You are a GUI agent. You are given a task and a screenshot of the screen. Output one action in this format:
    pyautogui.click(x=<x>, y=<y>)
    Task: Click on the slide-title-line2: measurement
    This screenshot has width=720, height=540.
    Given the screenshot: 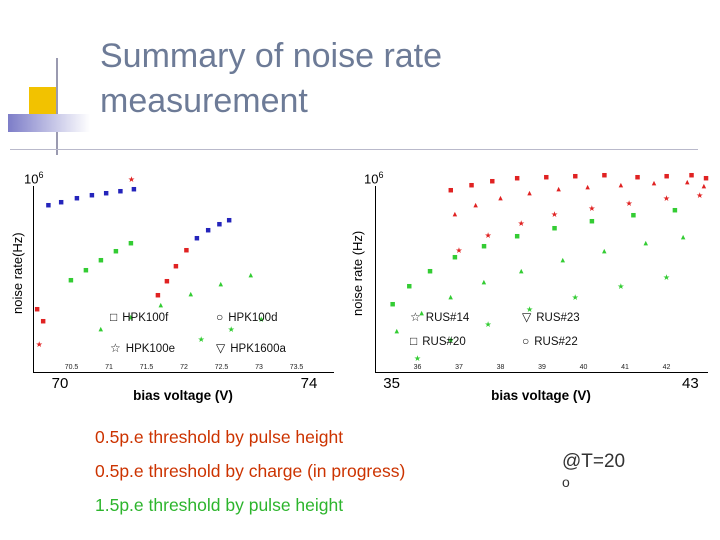 What is the action you would take?
    pyautogui.click(x=204, y=100)
    